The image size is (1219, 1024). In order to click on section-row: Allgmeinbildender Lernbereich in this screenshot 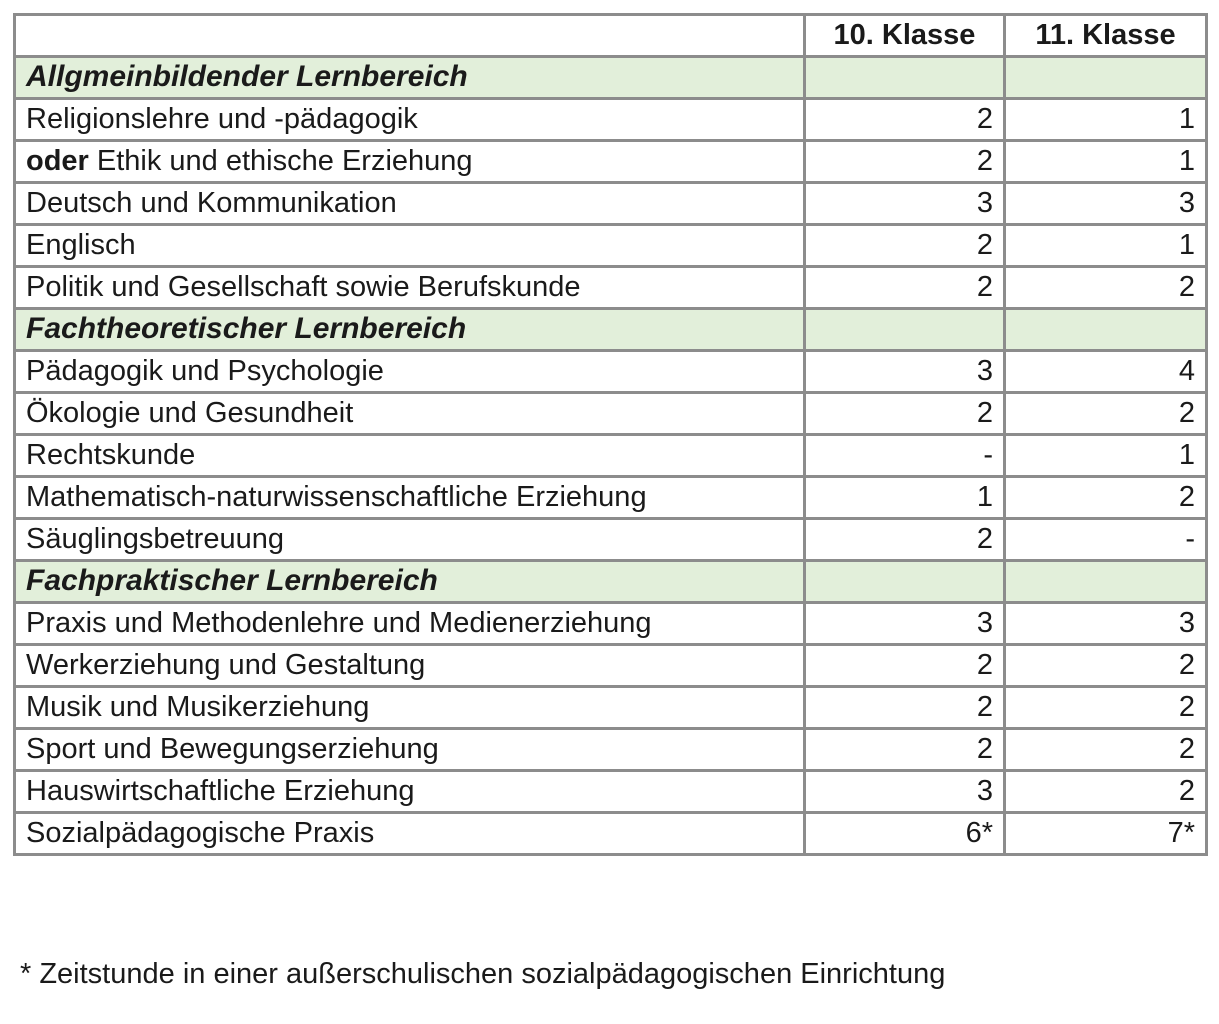, I will do `click(610, 77)`.